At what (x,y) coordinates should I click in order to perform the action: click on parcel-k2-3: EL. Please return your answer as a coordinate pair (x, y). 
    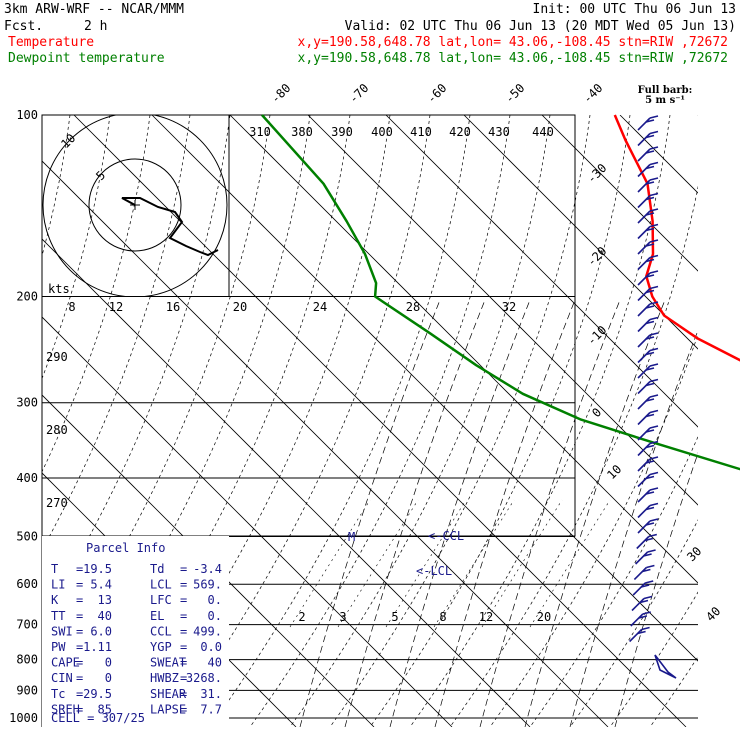
    Looking at the image, I should click on (157, 616).